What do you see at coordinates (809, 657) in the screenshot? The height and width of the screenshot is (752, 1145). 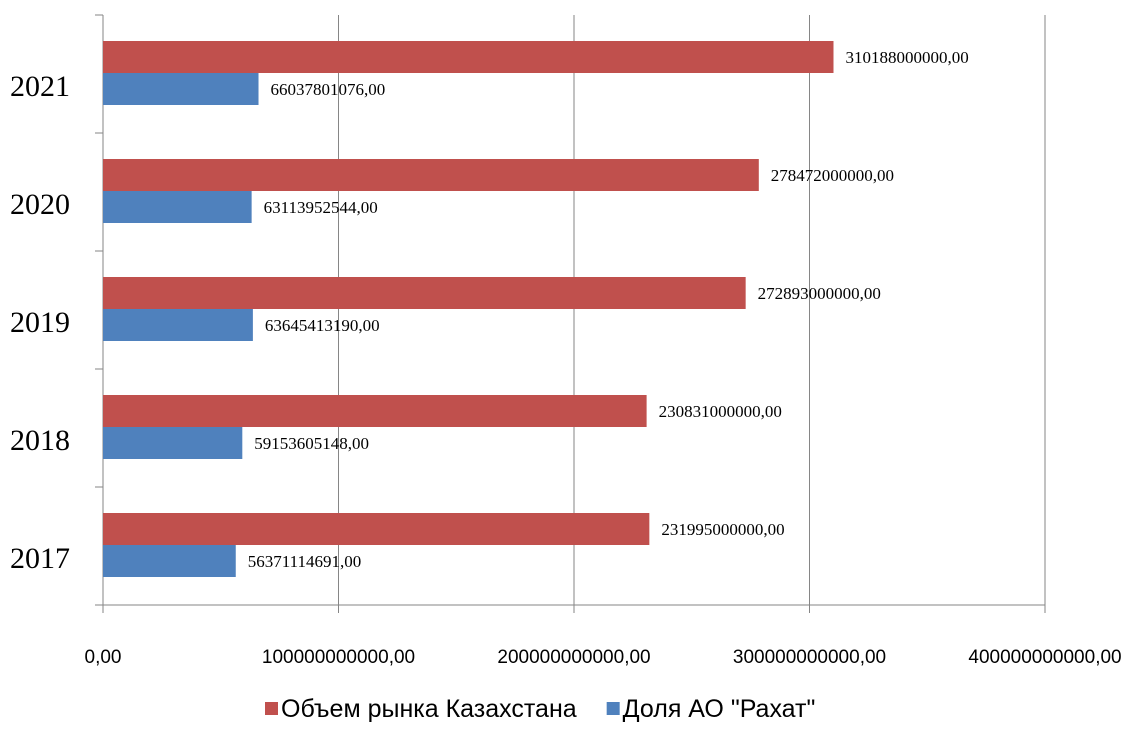 I see `x-tick-label: 300000000000,00` at bounding box center [809, 657].